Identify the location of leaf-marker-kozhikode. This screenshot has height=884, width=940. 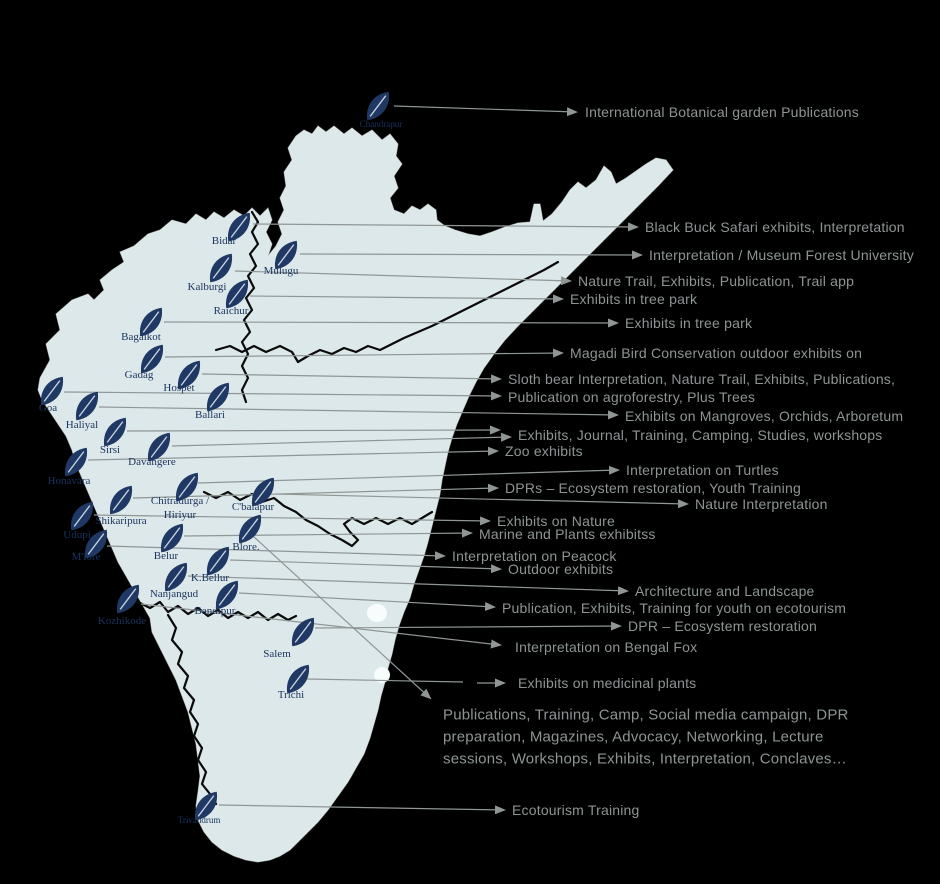
(128, 599).